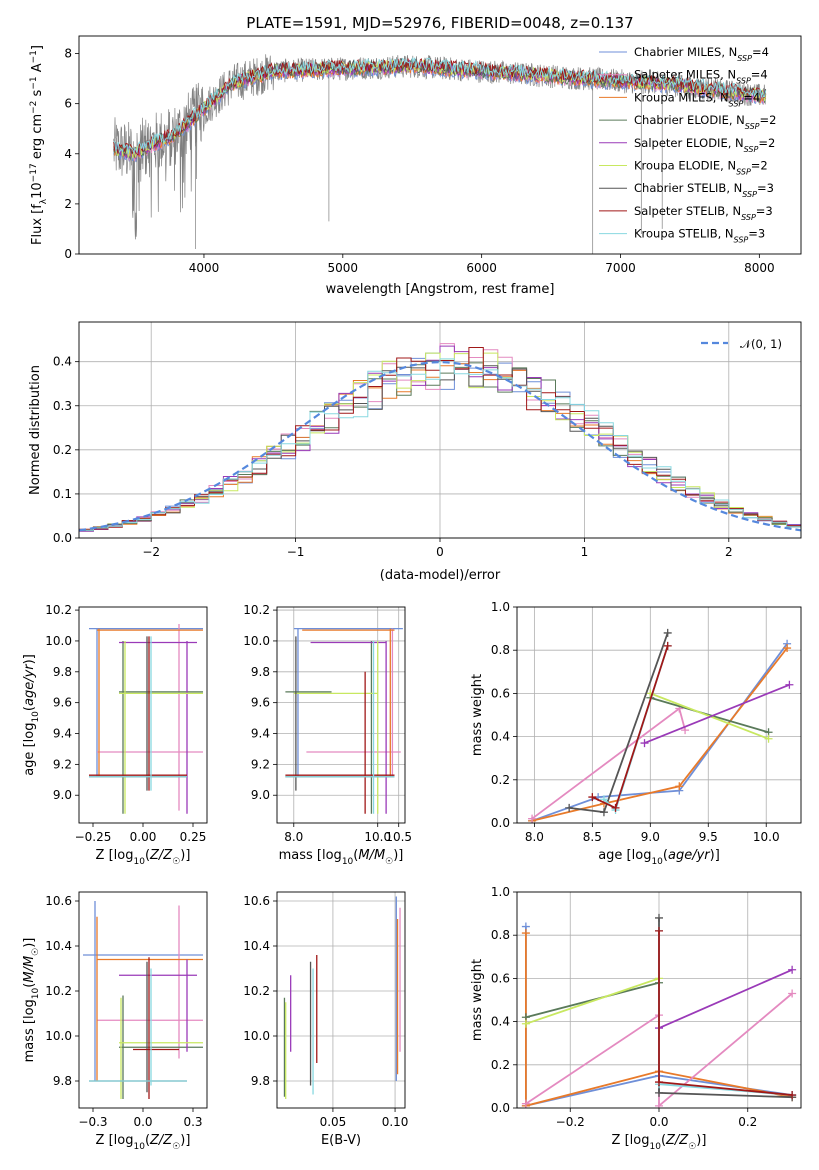  Describe the element at coordinates (143, 837) in the screenshot. I see `x-tick-label: 0.00` at that location.